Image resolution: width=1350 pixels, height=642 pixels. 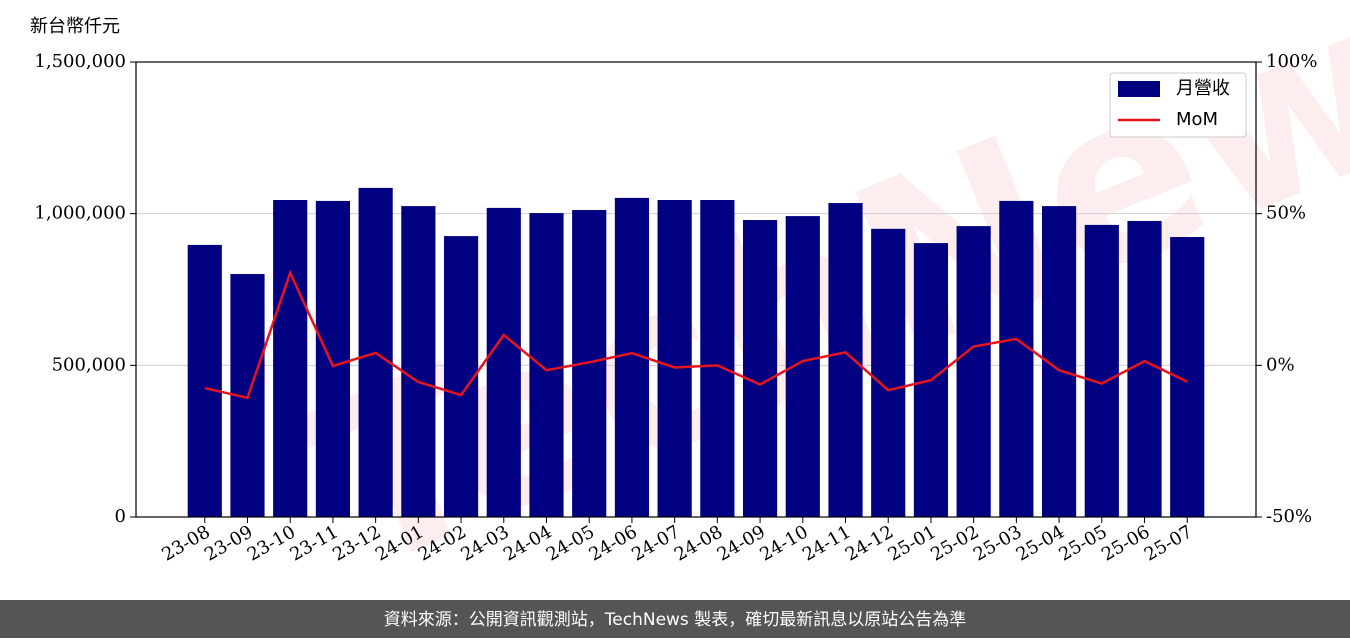 I want to click on x-tick-label: 24-10, so click(x=783, y=543).